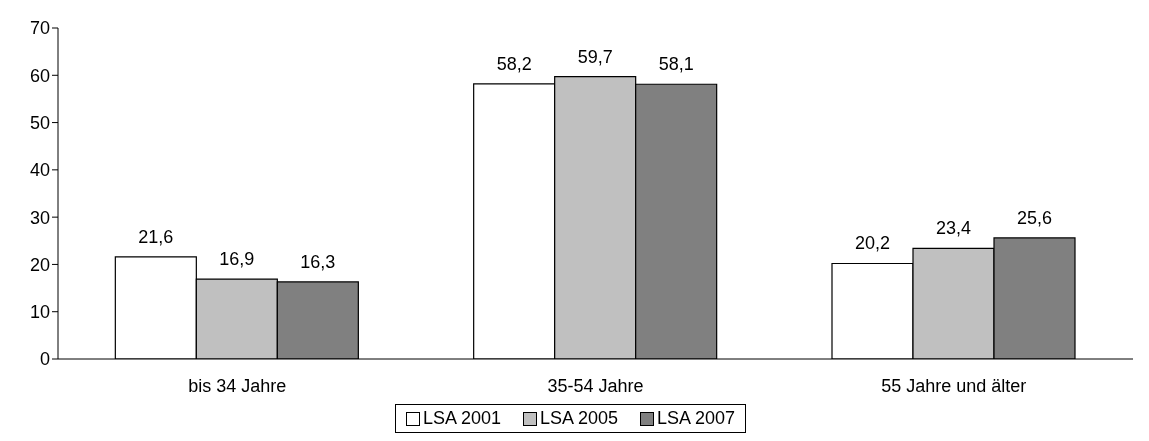 Image resolution: width=1149 pixels, height=441 pixels. Describe the element at coordinates (39, 28) in the screenshot. I see `y-tick-label: 70` at that location.